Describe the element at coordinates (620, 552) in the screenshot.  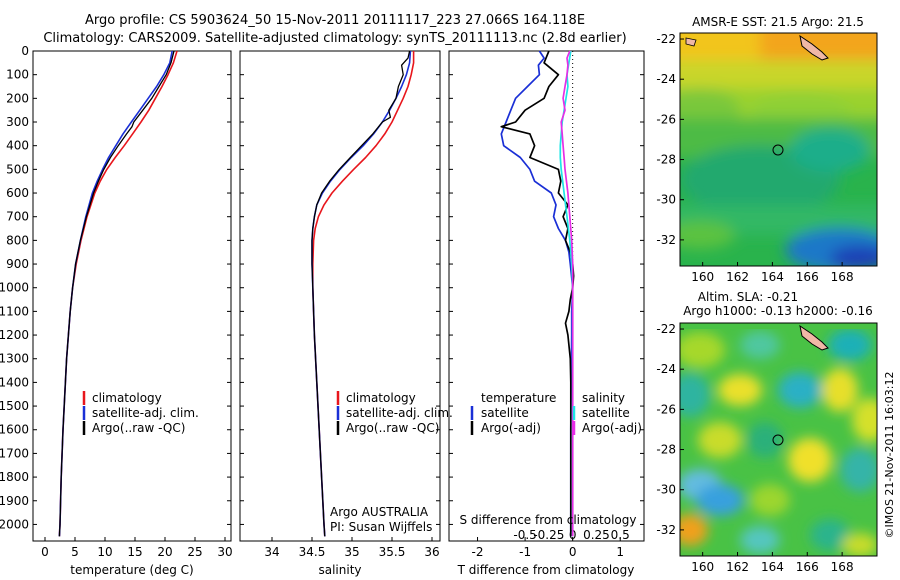
I see `x-tick-label: 1` at that location.